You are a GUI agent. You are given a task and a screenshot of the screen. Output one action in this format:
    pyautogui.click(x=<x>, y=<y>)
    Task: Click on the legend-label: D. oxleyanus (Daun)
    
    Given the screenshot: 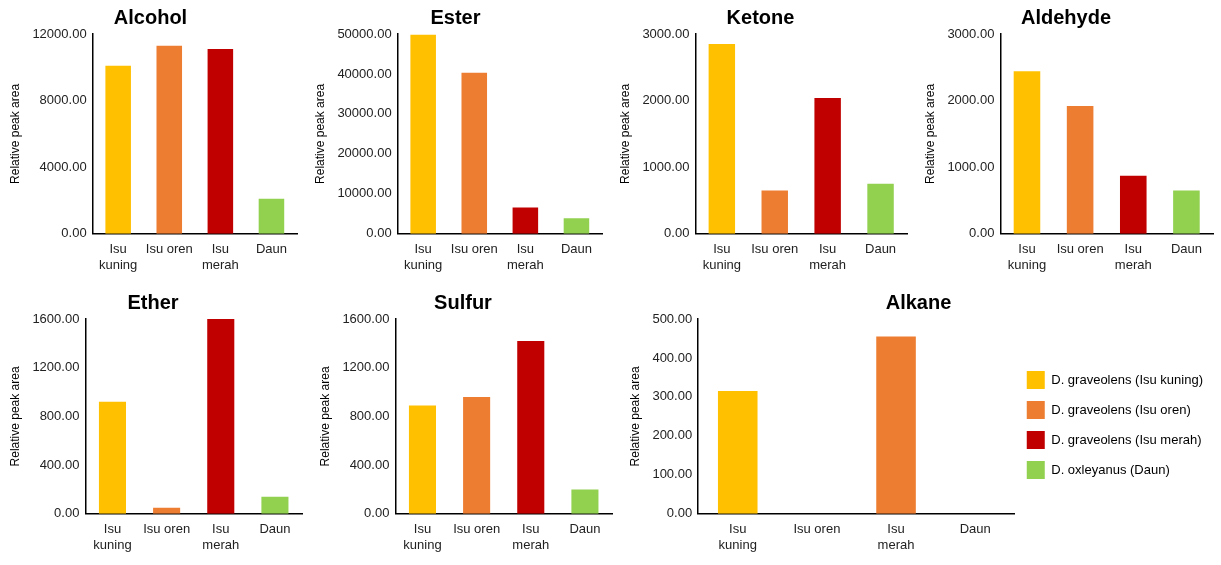 What is the action you would take?
    pyautogui.click(x=1110, y=469)
    